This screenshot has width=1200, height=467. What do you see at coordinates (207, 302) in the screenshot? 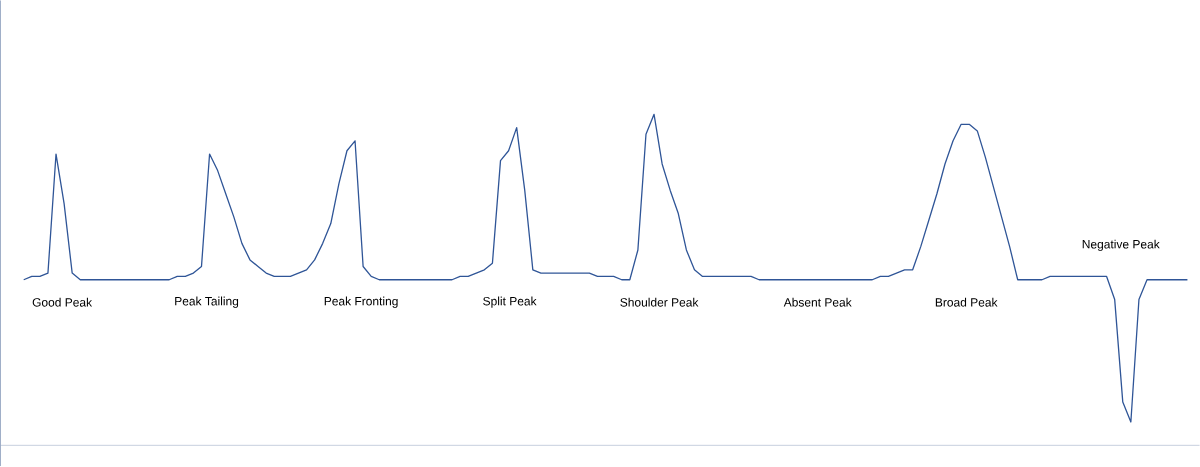
I see `annotation: Peak Tailing` at bounding box center [207, 302].